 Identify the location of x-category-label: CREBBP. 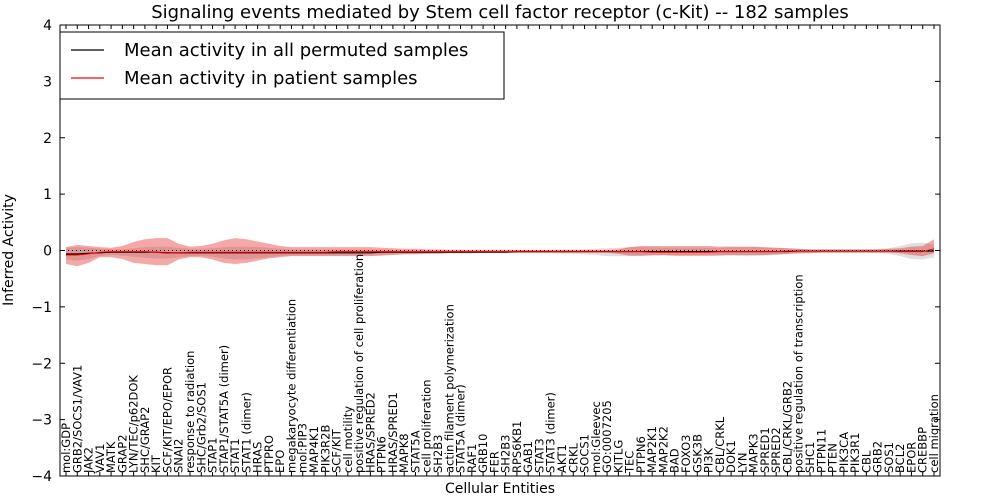
(923, 450).